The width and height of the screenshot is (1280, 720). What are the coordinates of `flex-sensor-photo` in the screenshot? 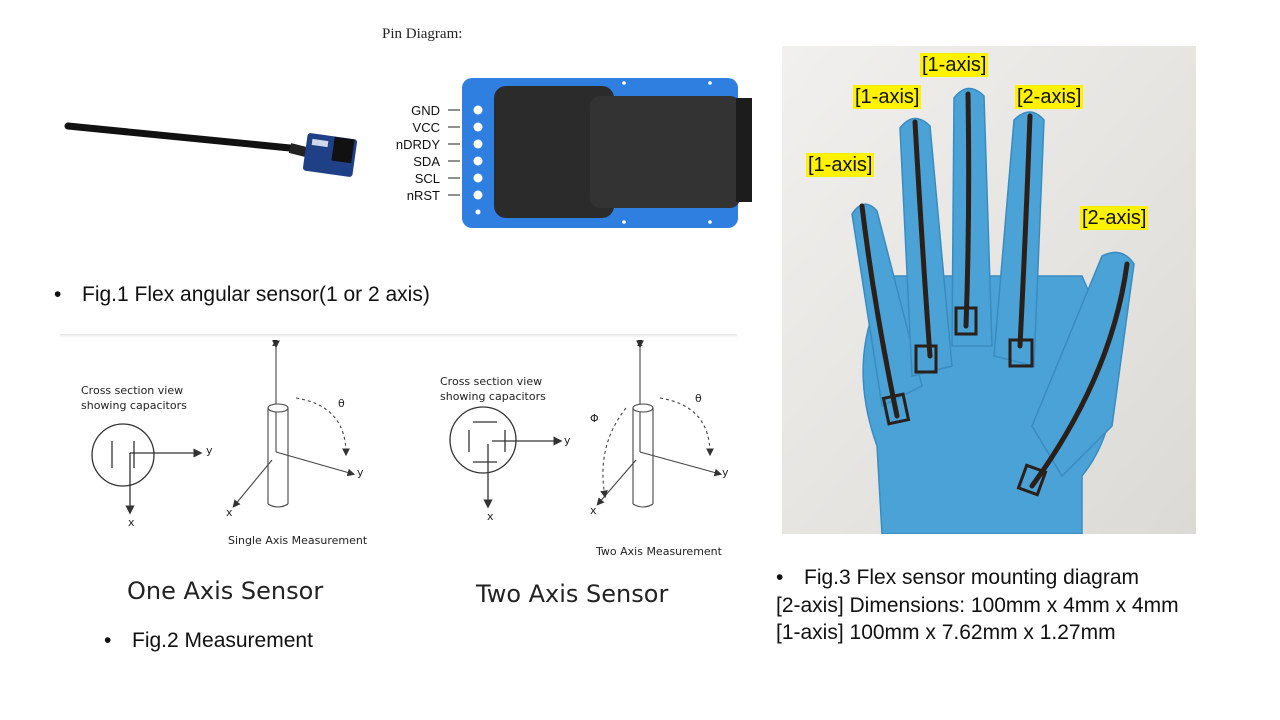 It's located at (211, 149).